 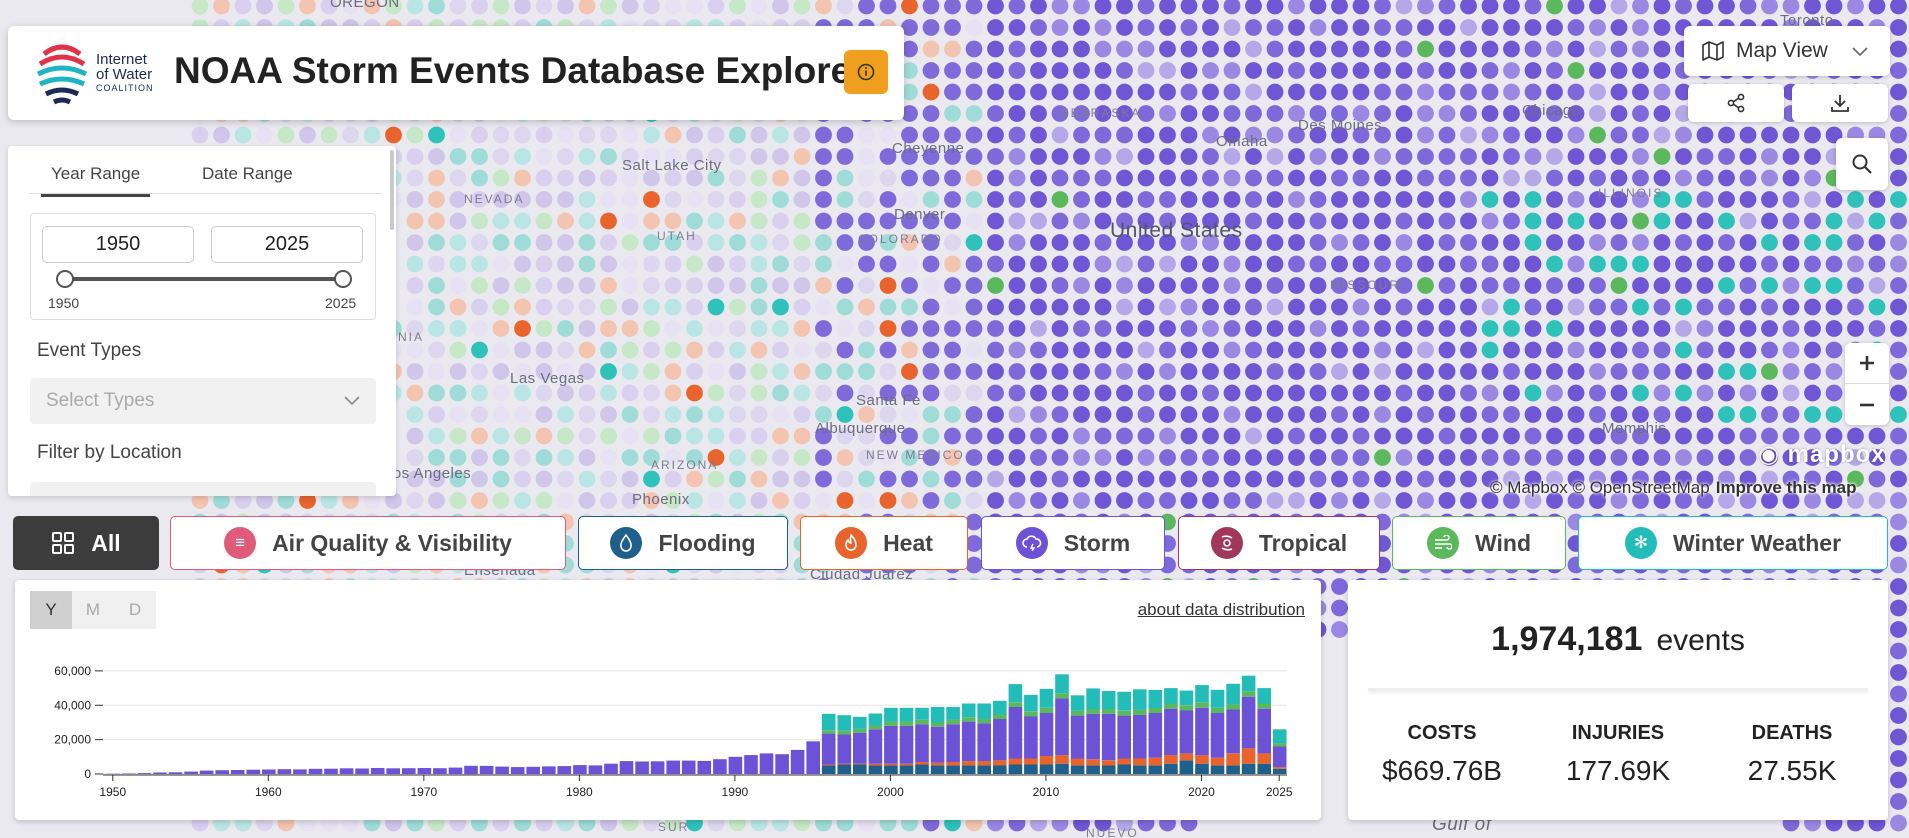 What do you see at coordinates (866, 72) in the screenshot?
I see `info-button` at bounding box center [866, 72].